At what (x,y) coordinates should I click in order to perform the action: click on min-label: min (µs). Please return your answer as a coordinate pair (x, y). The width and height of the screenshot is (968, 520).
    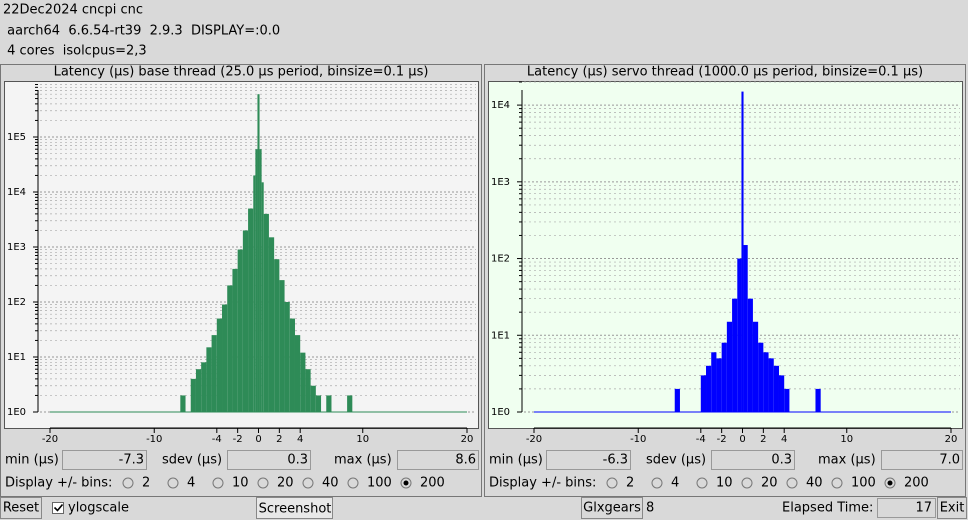
    Looking at the image, I should click on (516, 460).